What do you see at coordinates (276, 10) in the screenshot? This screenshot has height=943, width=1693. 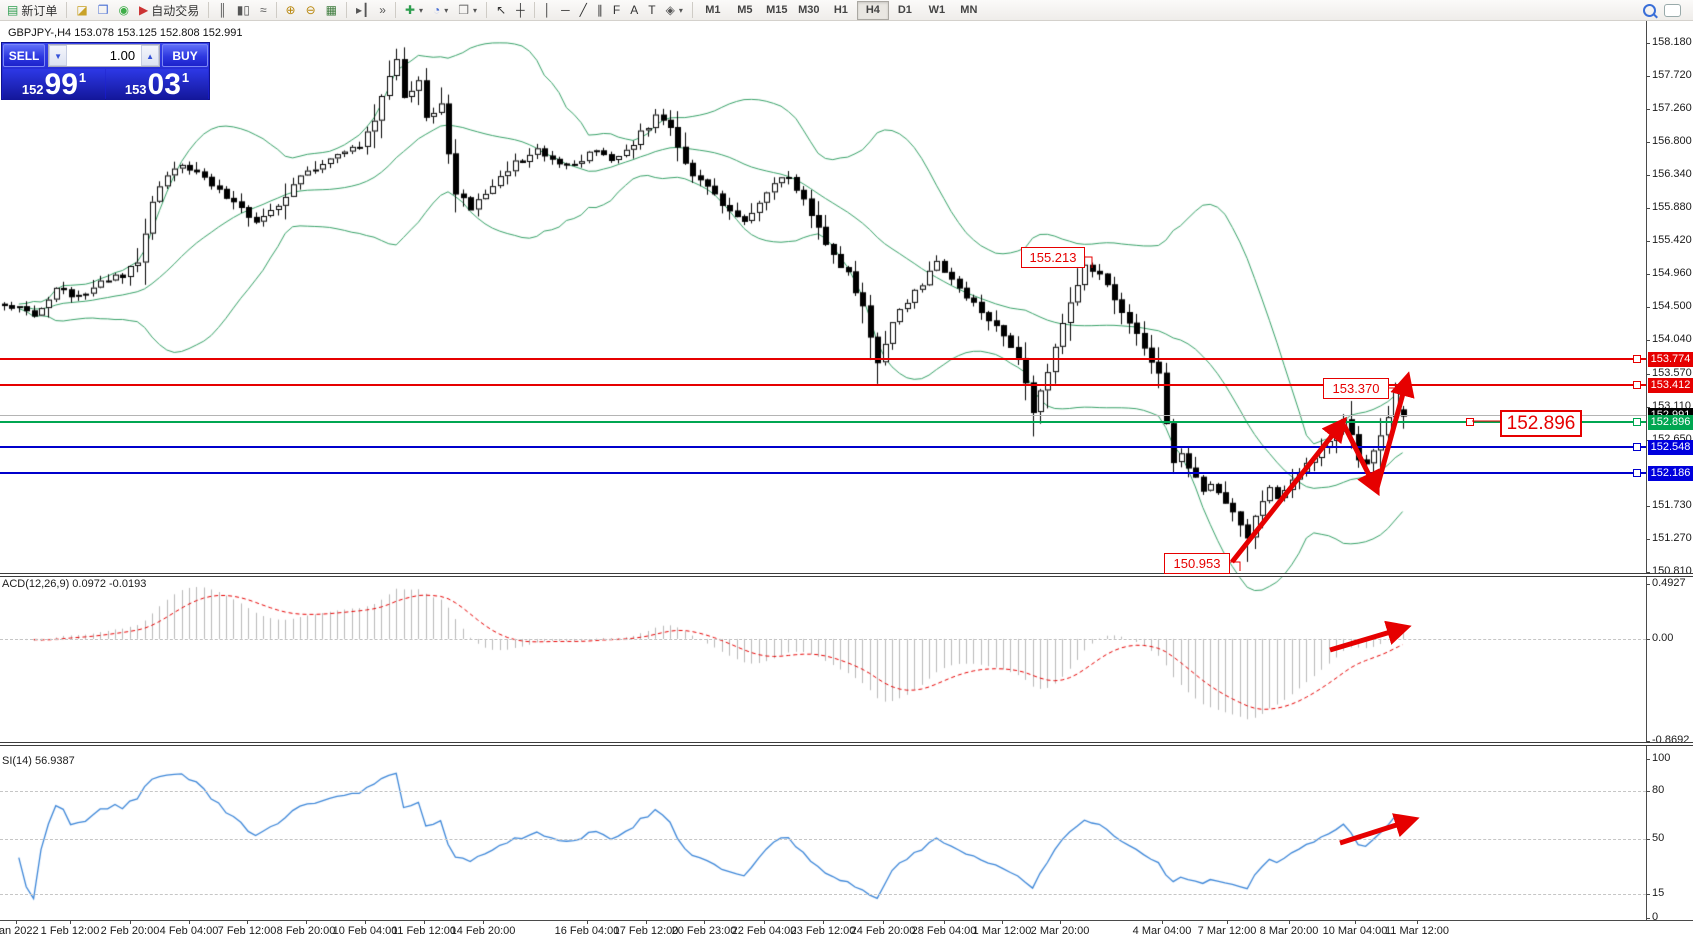 I see `toolbar-separator` at bounding box center [276, 10].